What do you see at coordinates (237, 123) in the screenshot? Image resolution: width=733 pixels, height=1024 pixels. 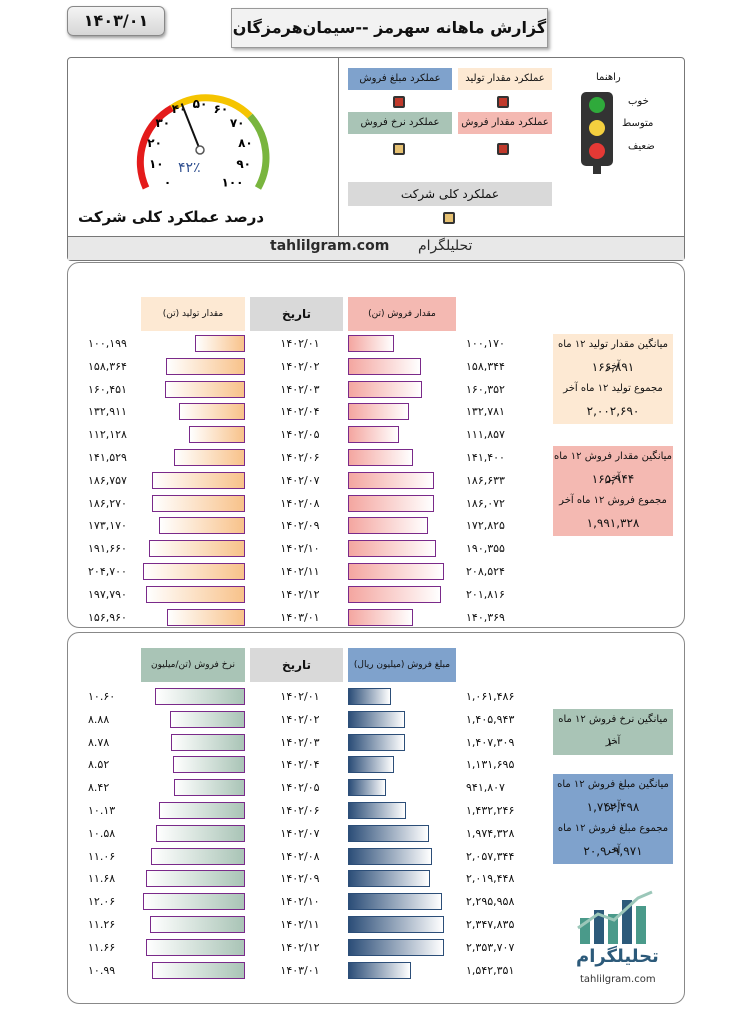 I see `gauge-tick-label: ۷۰` at bounding box center [237, 123].